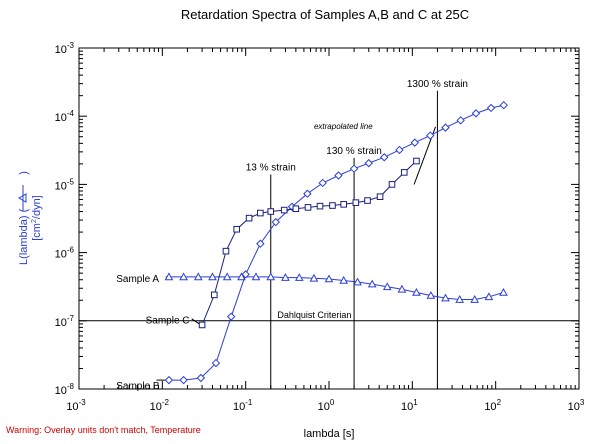 The width and height of the screenshot is (594, 444). What do you see at coordinates (65, 184) in the screenshot?
I see `y-tick-label: 10⁻⁵` at bounding box center [65, 184].